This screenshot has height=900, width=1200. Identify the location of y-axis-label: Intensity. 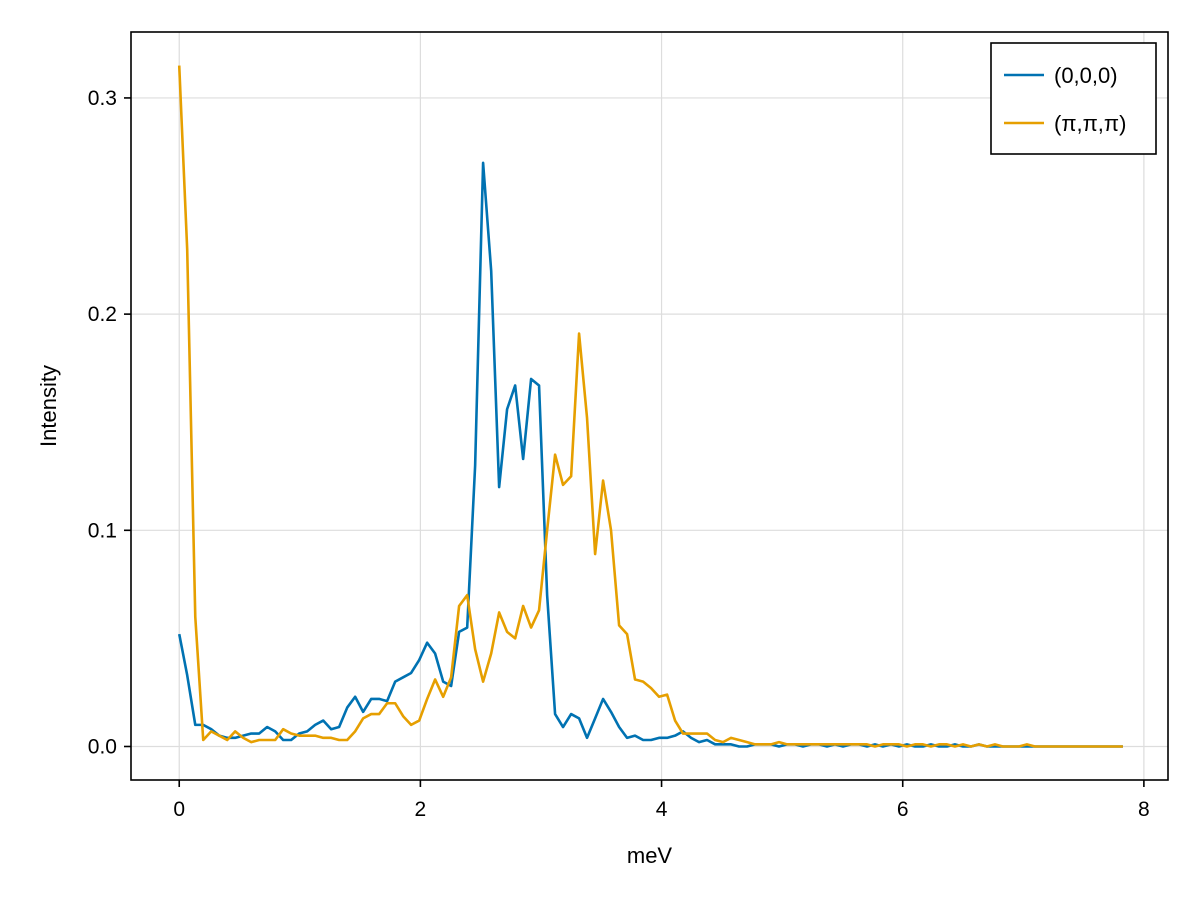
(48, 406).